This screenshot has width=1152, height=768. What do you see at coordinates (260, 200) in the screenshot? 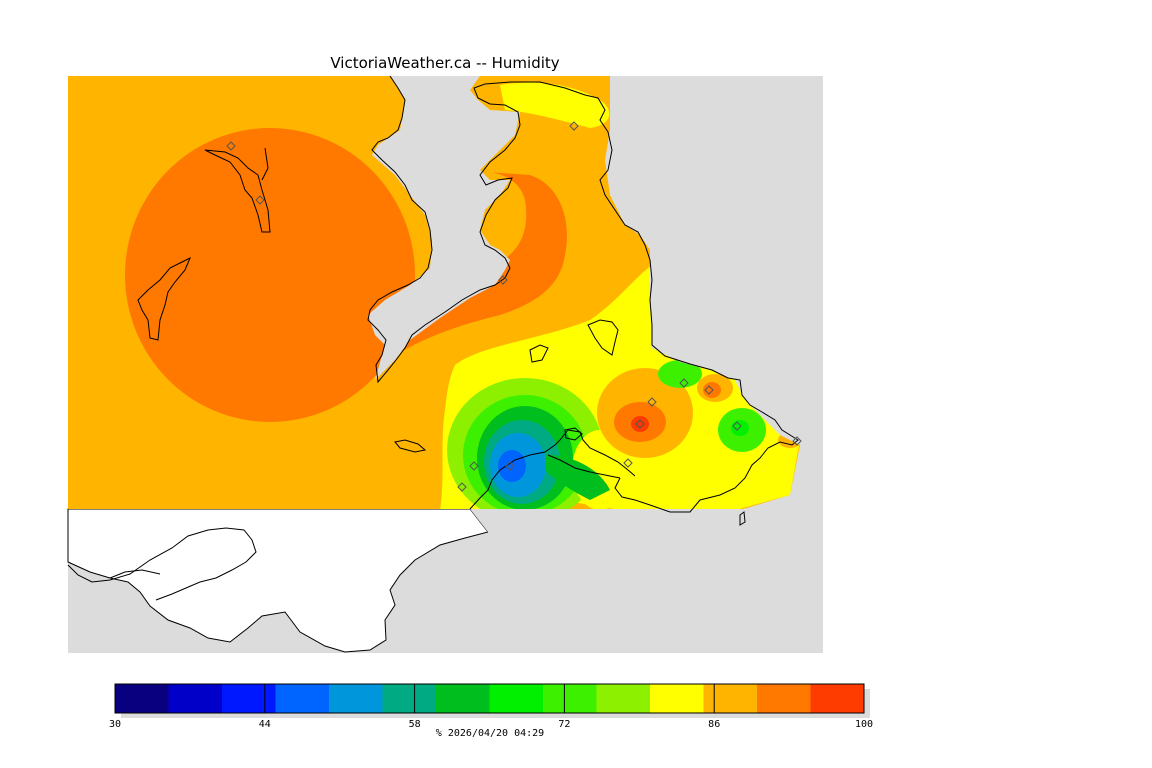
I see `station-marker-s4` at bounding box center [260, 200].